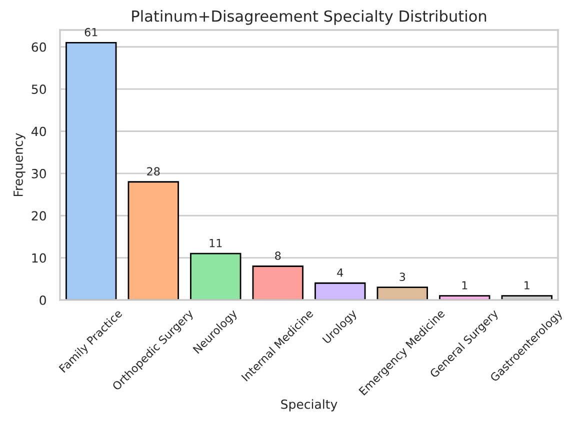 Image resolution: width=568 pixels, height=421 pixels. I want to click on data-label: 4, so click(340, 272).